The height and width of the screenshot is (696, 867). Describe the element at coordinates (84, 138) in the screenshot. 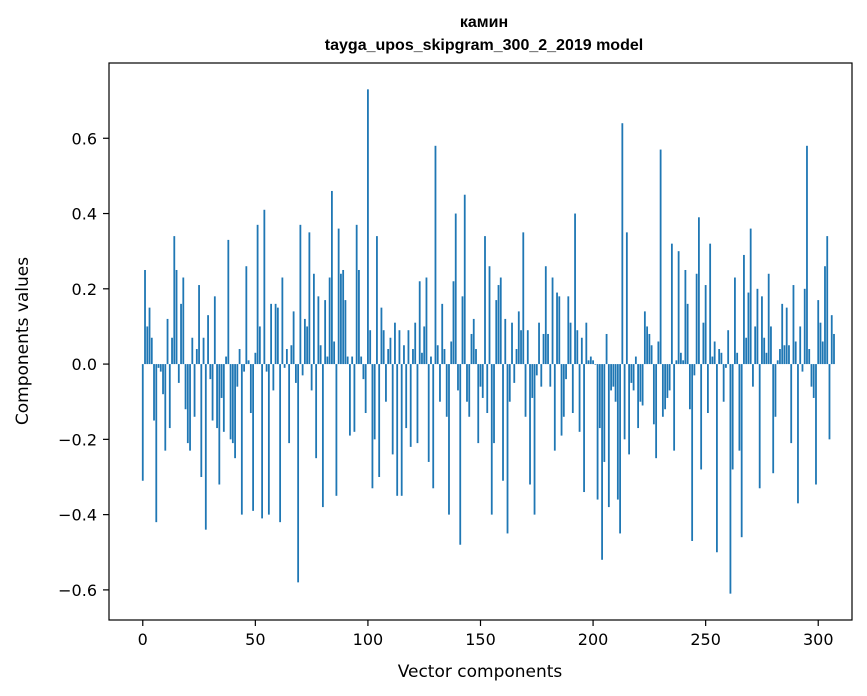

I see `y-tick-label: 0.6` at that location.